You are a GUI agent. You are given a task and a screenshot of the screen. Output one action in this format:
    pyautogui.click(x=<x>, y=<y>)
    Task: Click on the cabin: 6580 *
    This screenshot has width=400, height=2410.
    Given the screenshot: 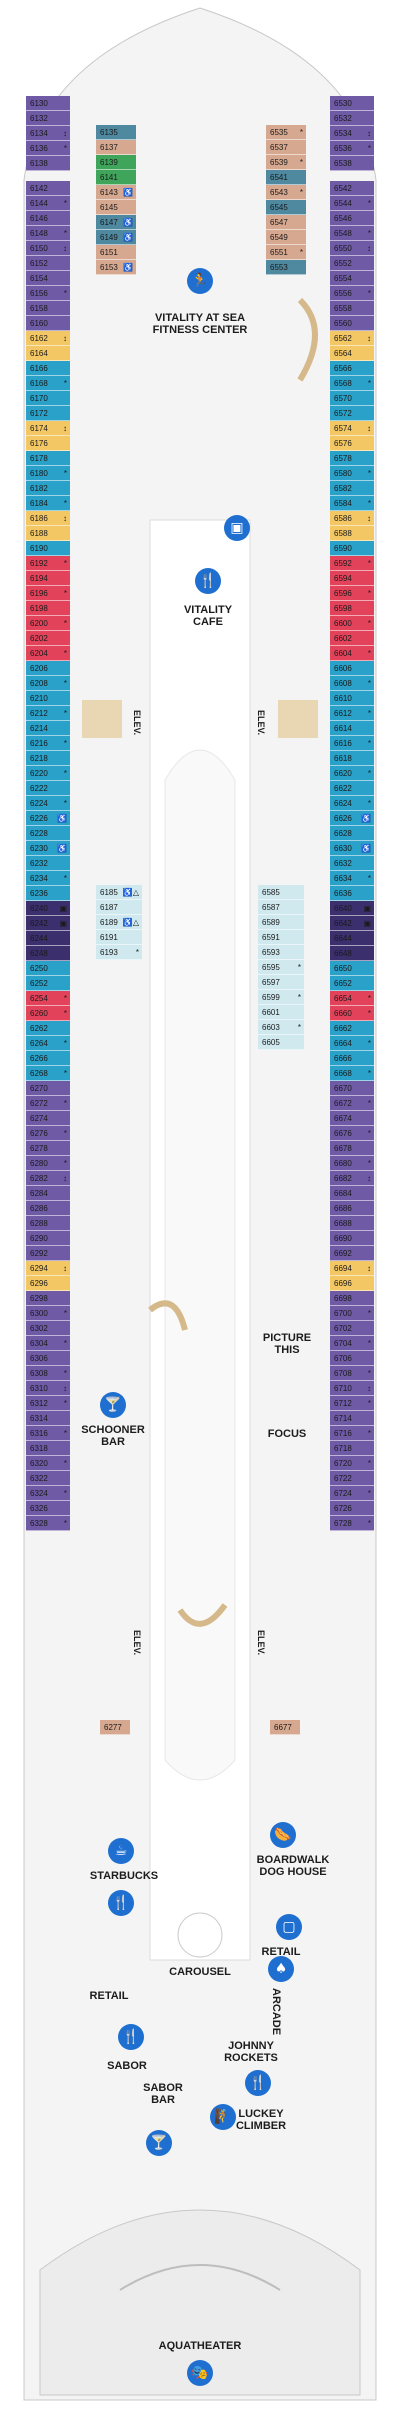 What is the action you would take?
    pyautogui.click(x=352, y=473)
    